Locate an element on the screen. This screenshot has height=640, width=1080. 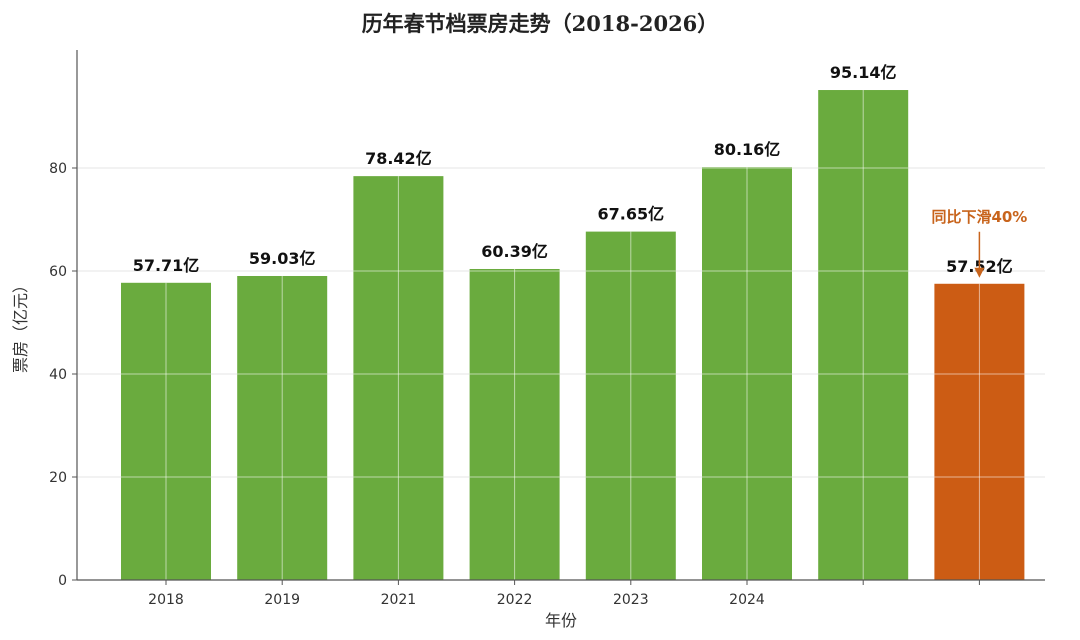
data-label: 57.71亿 is located at coordinates (166, 265).